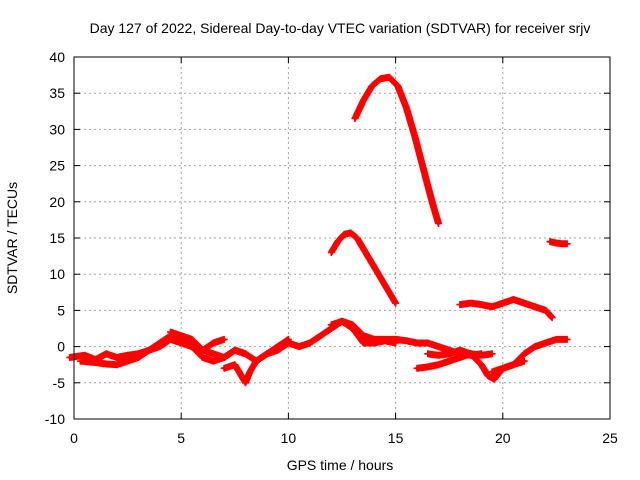  What do you see at coordinates (57, 129) in the screenshot?
I see `y-tick-label: 30` at bounding box center [57, 129].